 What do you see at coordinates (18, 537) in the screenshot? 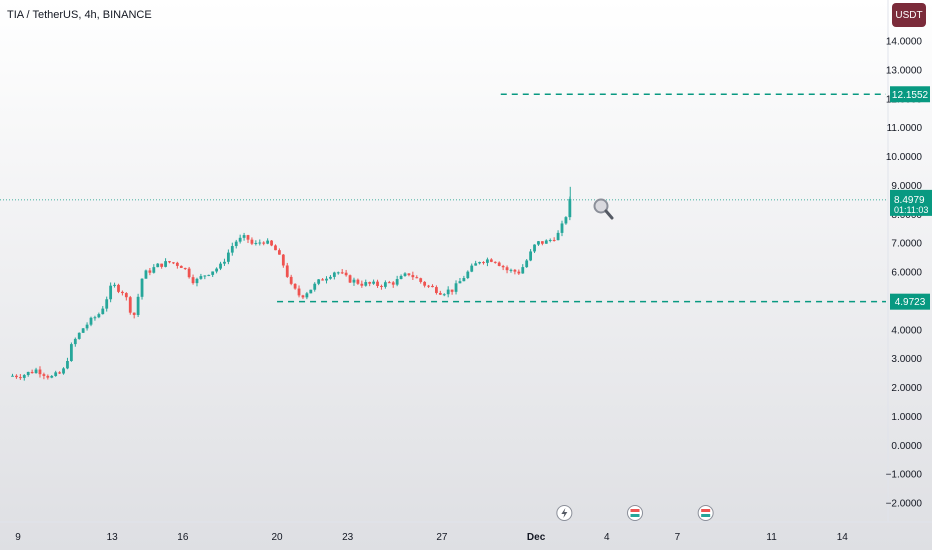
I see `time-tick-label: 9` at bounding box center [18, 537].